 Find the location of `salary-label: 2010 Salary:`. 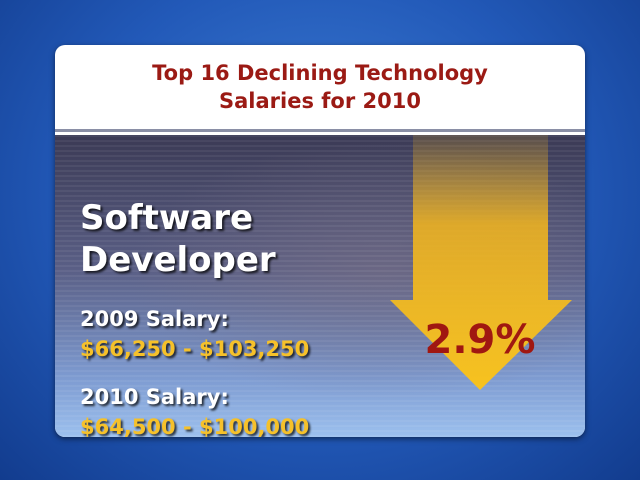

salary-label: 2010 Salary: is located at coordinates (154, 397).